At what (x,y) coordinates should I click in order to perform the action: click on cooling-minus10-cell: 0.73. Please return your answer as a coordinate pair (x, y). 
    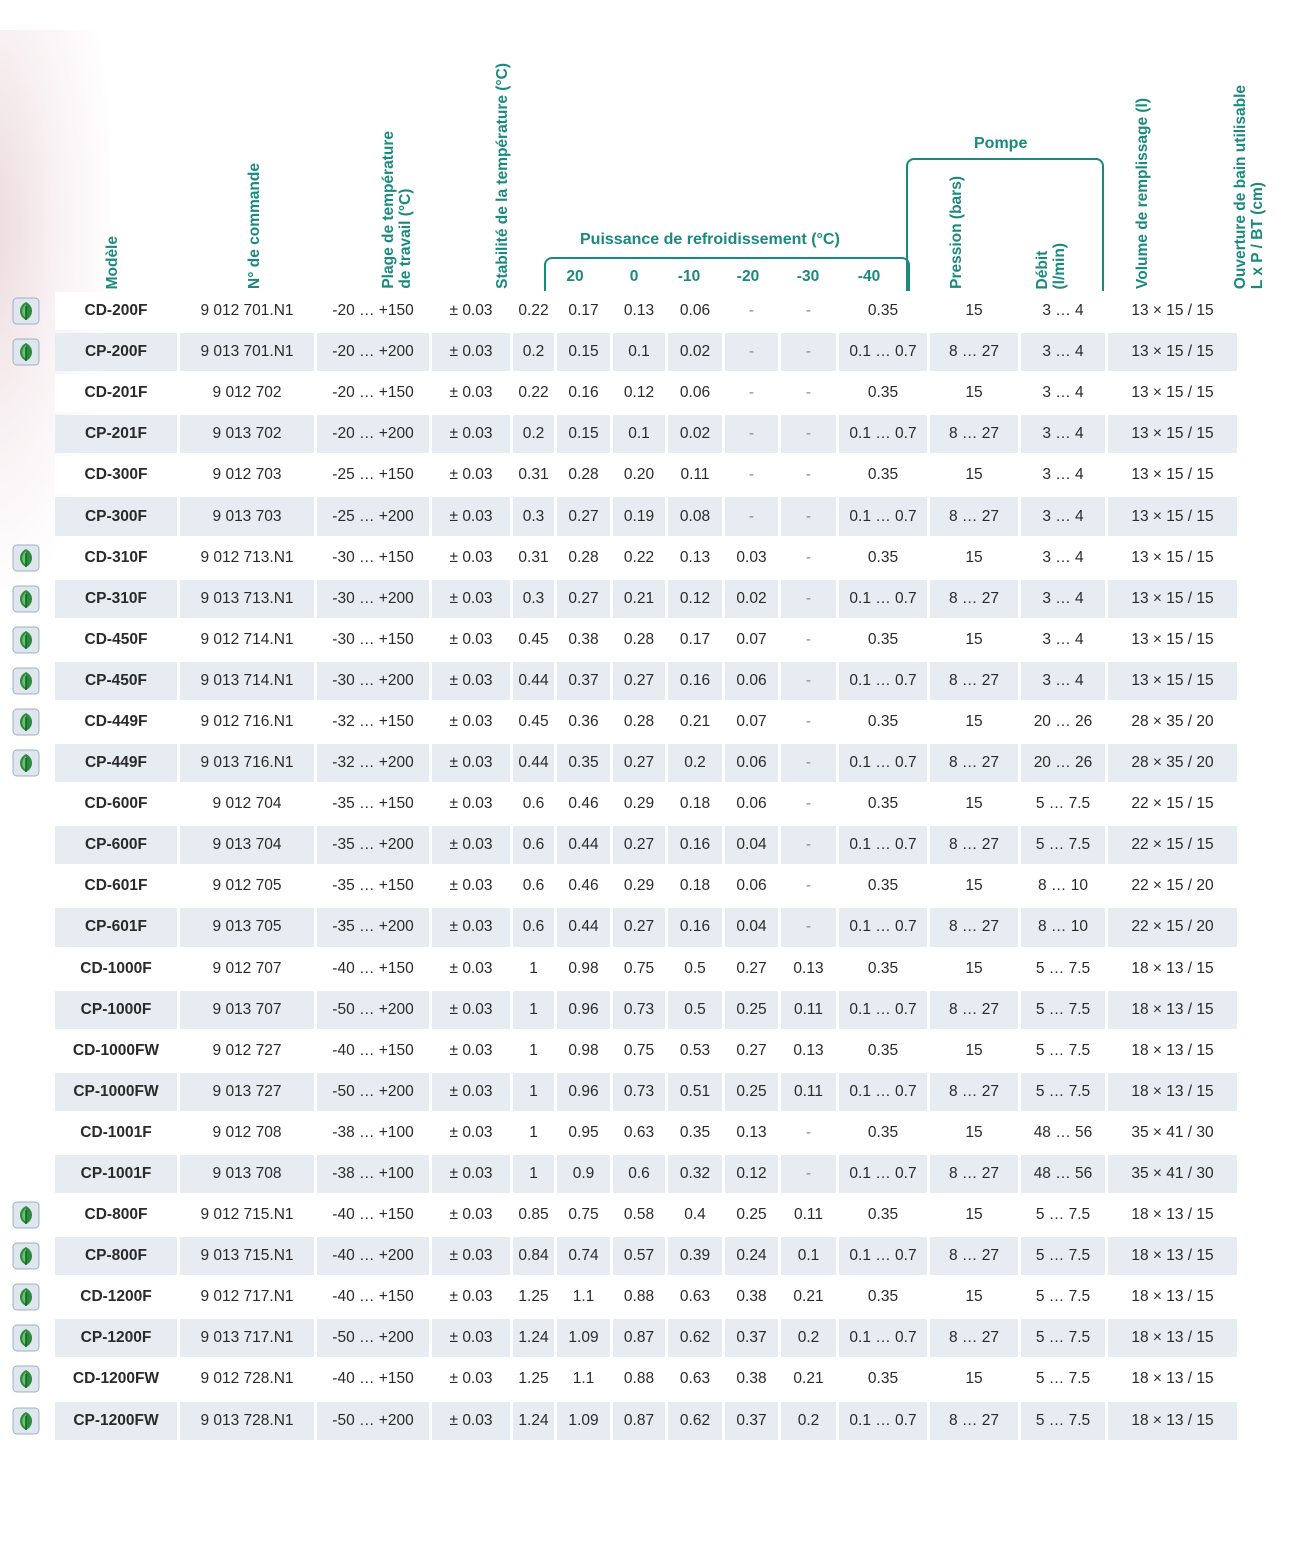
    Looking at the image, I should click on (639, 1091).